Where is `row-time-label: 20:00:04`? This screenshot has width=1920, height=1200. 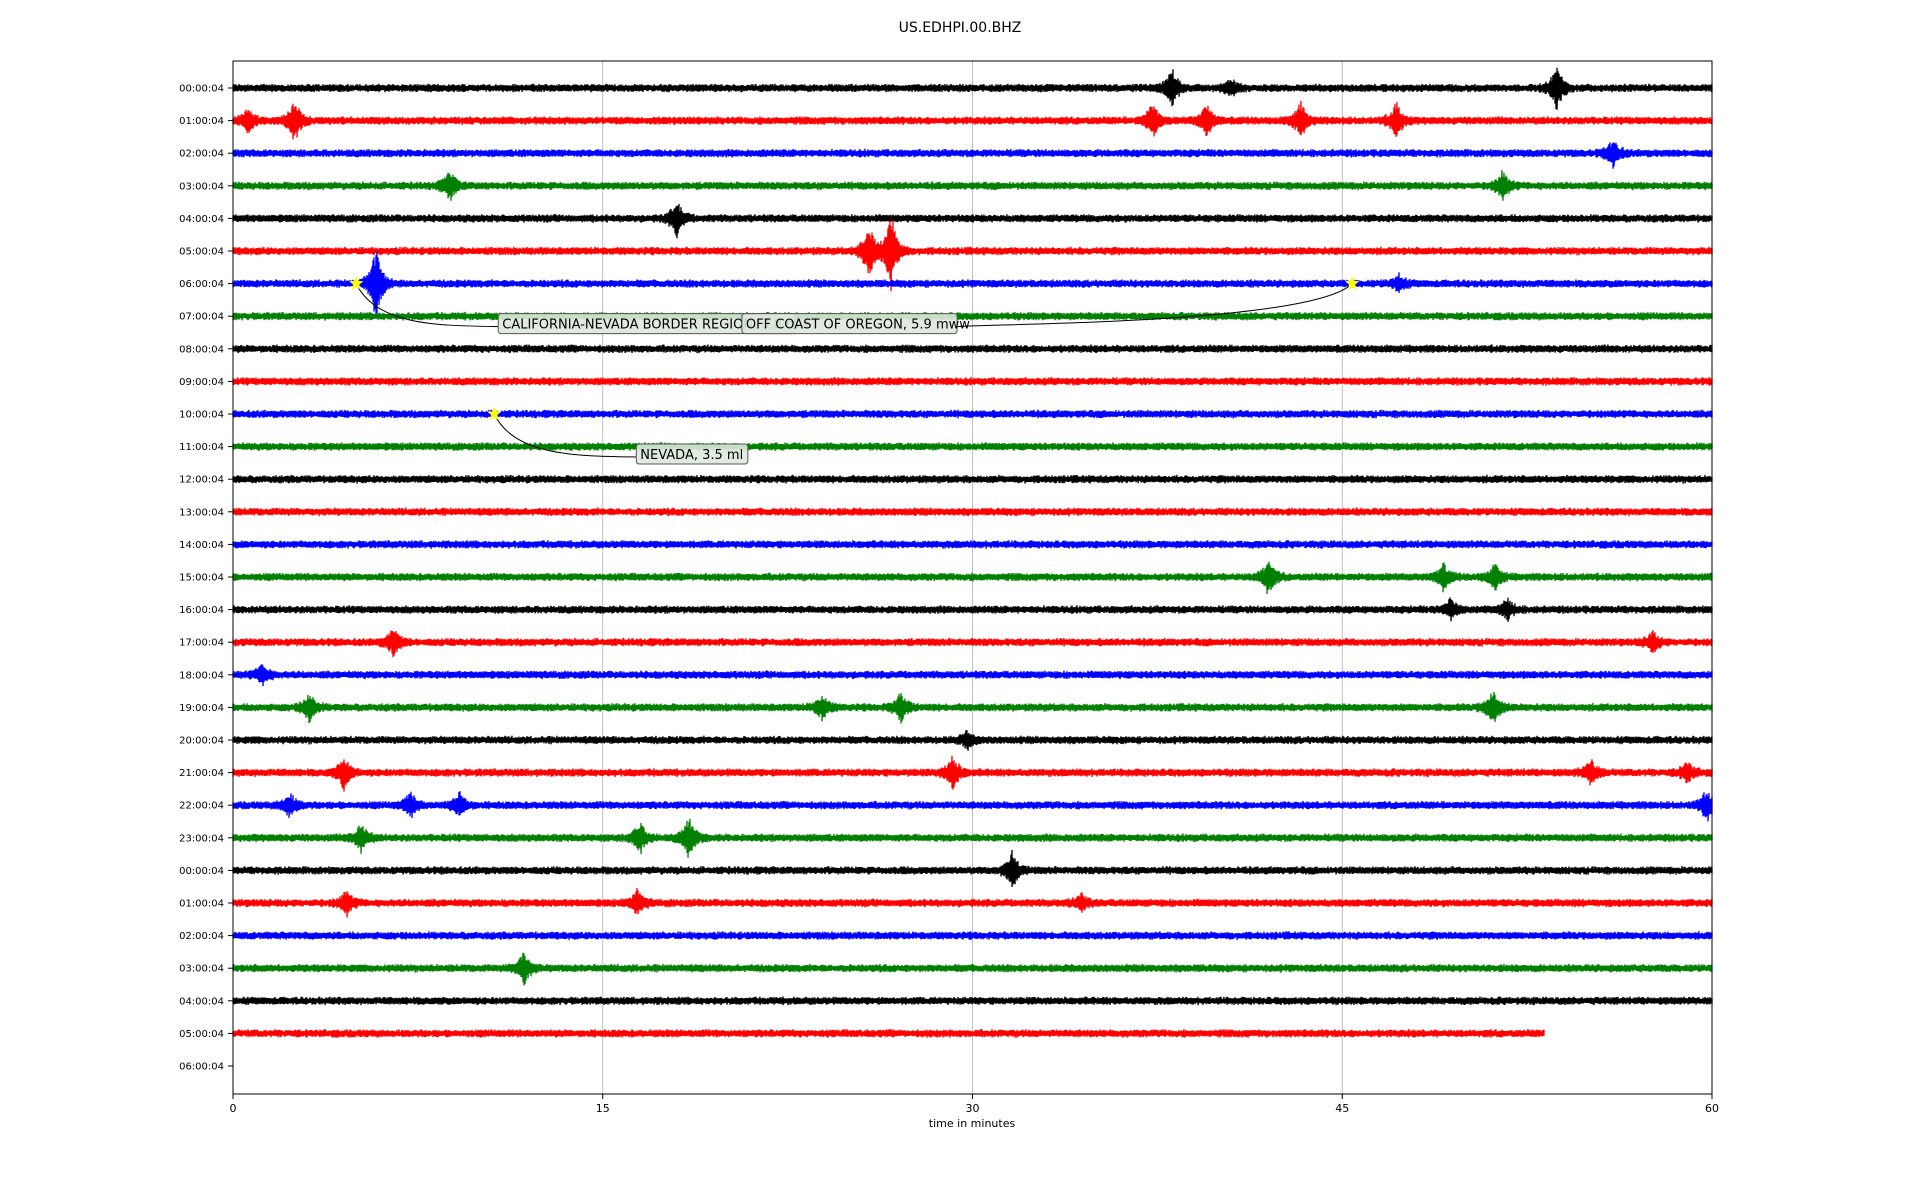 row-time-label: 20:00:04 is located at coordinates (201, 741).